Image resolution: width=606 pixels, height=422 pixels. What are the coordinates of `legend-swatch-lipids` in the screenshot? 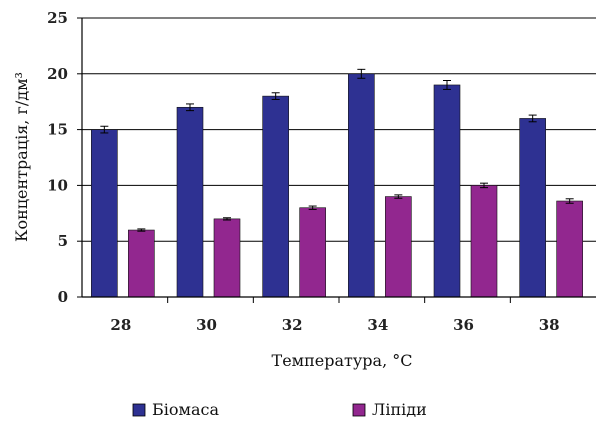 It's located at (359, 410).